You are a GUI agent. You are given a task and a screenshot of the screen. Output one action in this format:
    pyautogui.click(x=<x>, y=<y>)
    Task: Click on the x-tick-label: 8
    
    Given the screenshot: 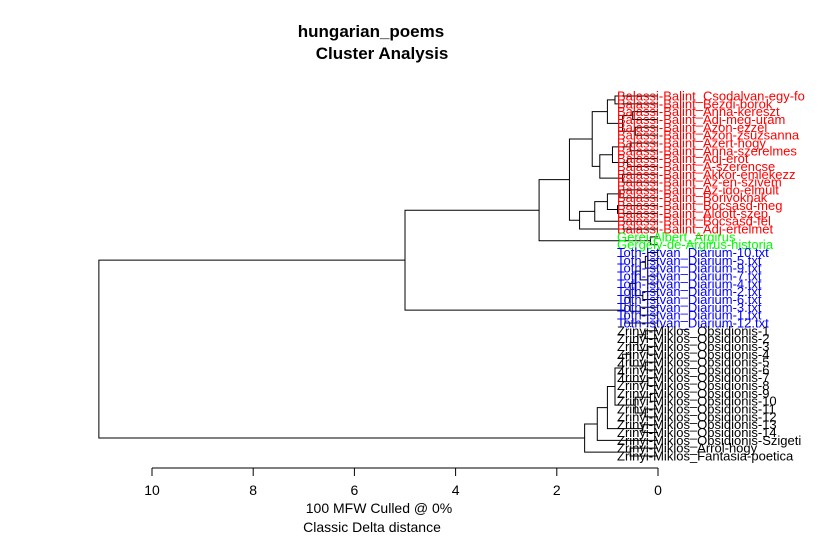 What is the action you would take?
    pyautogui.click(x=253, y=490)
    